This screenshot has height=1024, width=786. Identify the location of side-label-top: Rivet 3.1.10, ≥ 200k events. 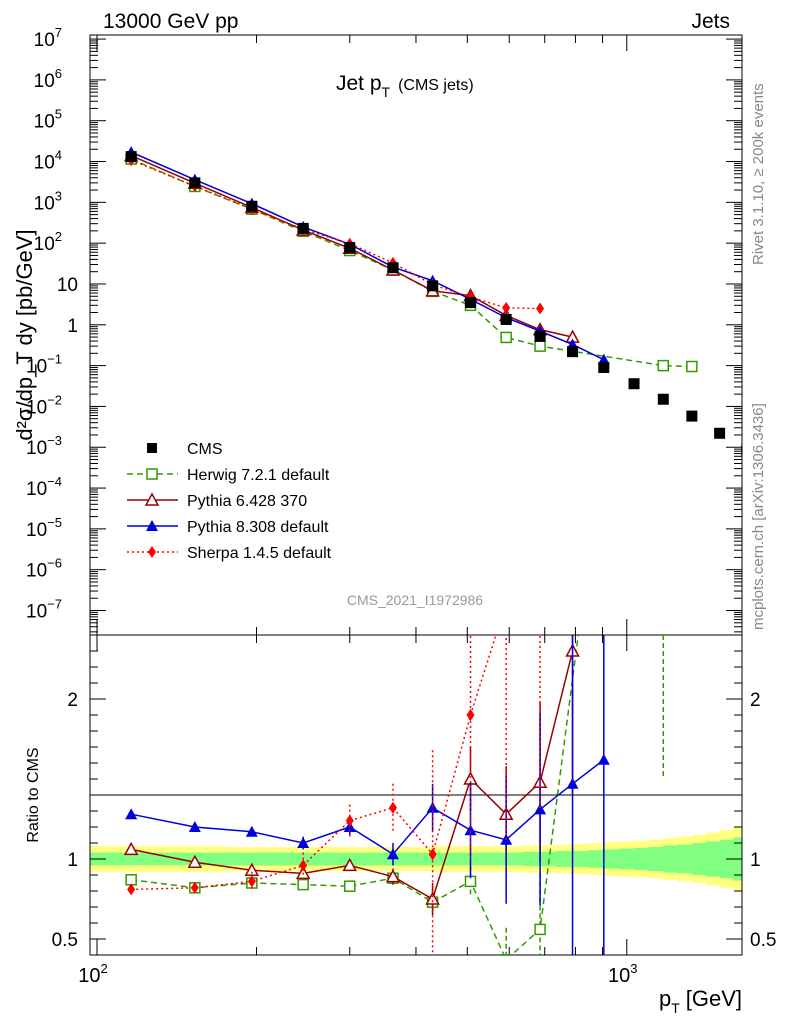
(758, 174).